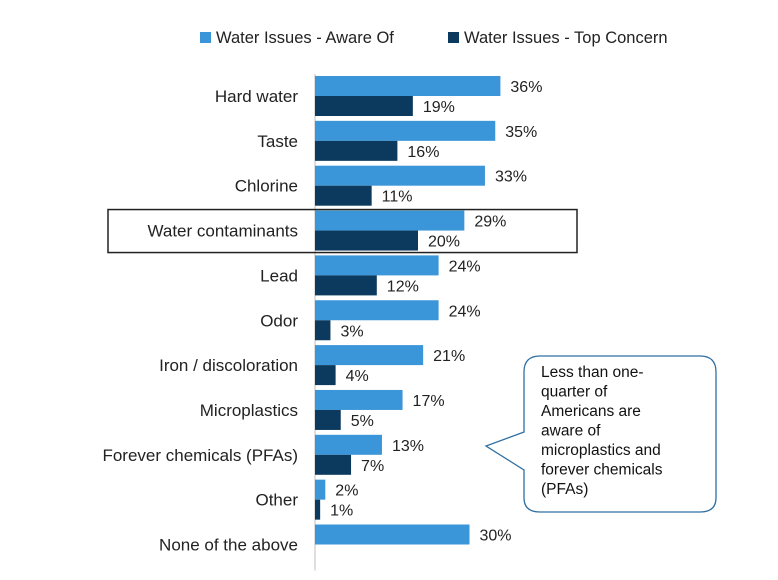 The height and width of the screenshot is (580, 778). I want to click on callout-line: aware of, so click(571, 431).